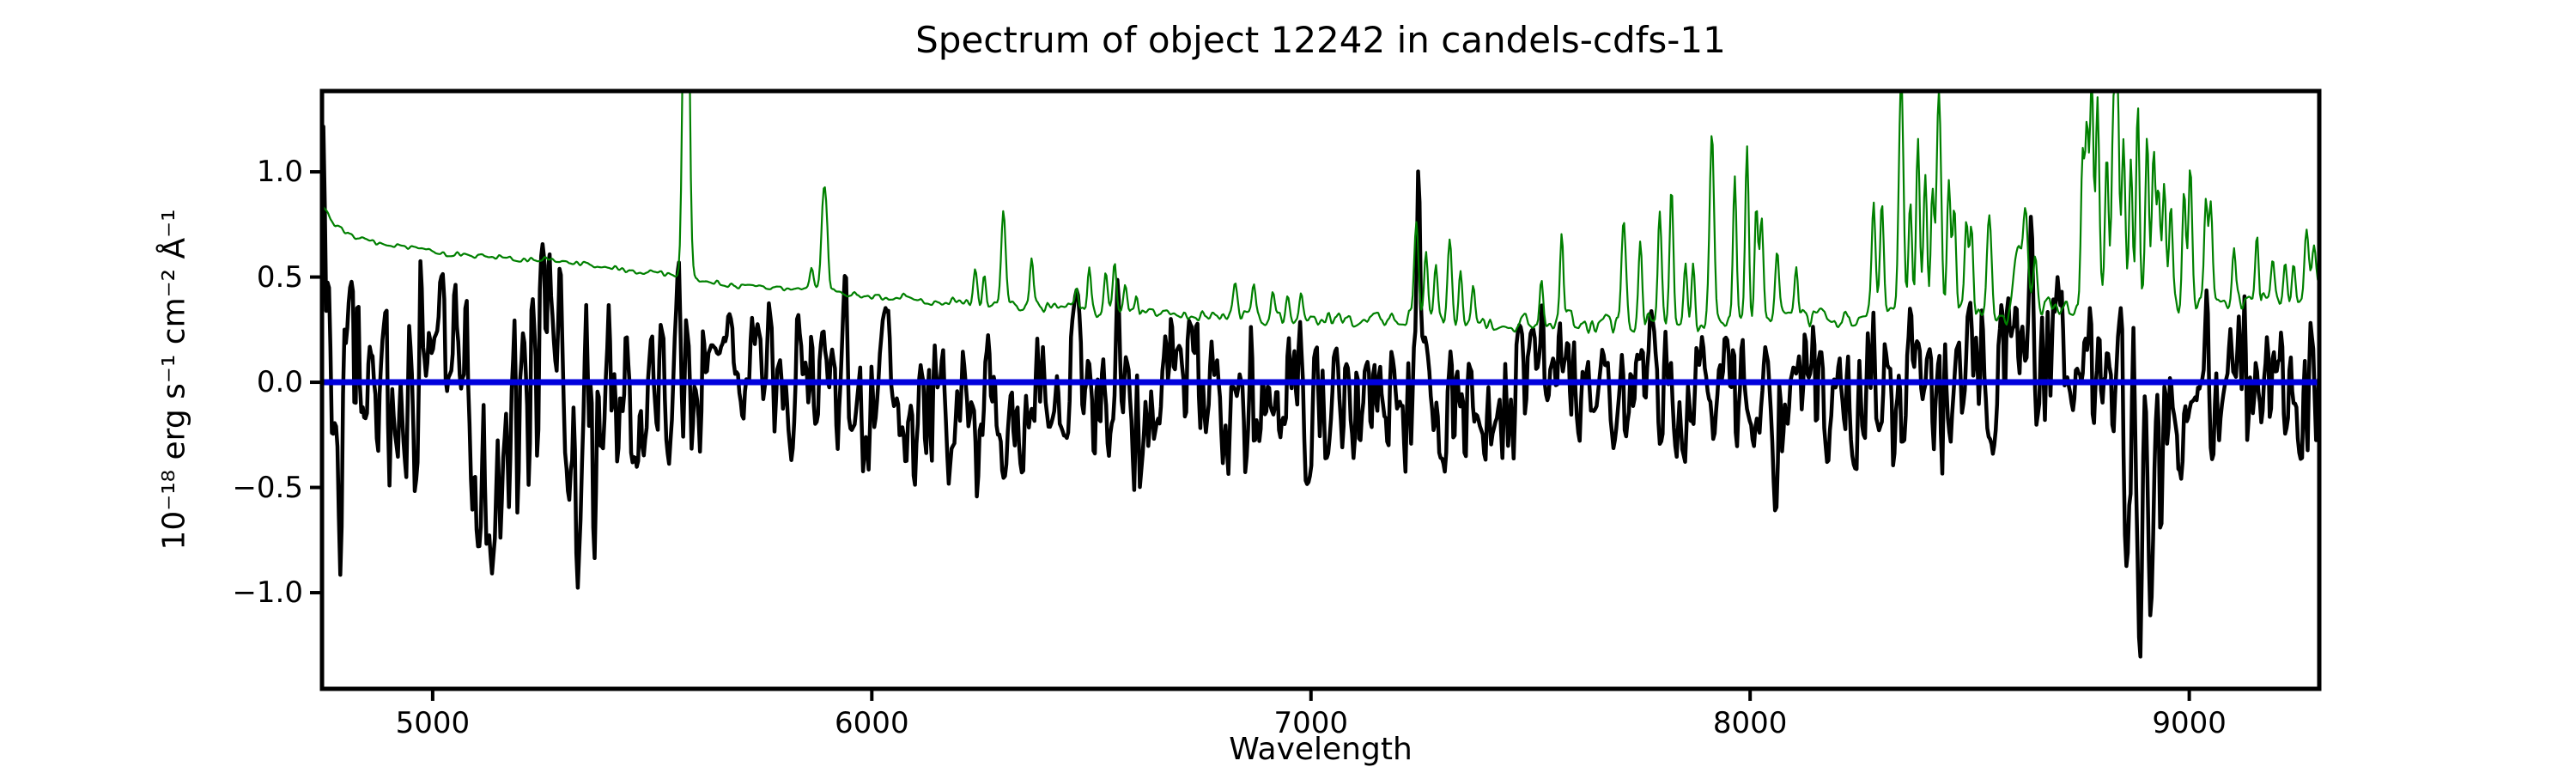 This screenshot has width=2576, height=773. I want to click on y-tick-label: −0.5, so click(268, 488).